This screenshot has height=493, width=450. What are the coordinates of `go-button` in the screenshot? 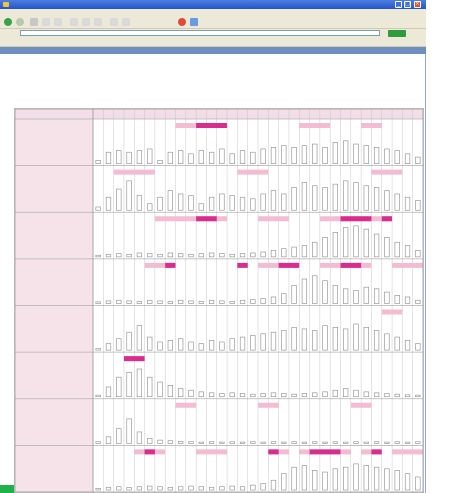 It's located at (397, 33).